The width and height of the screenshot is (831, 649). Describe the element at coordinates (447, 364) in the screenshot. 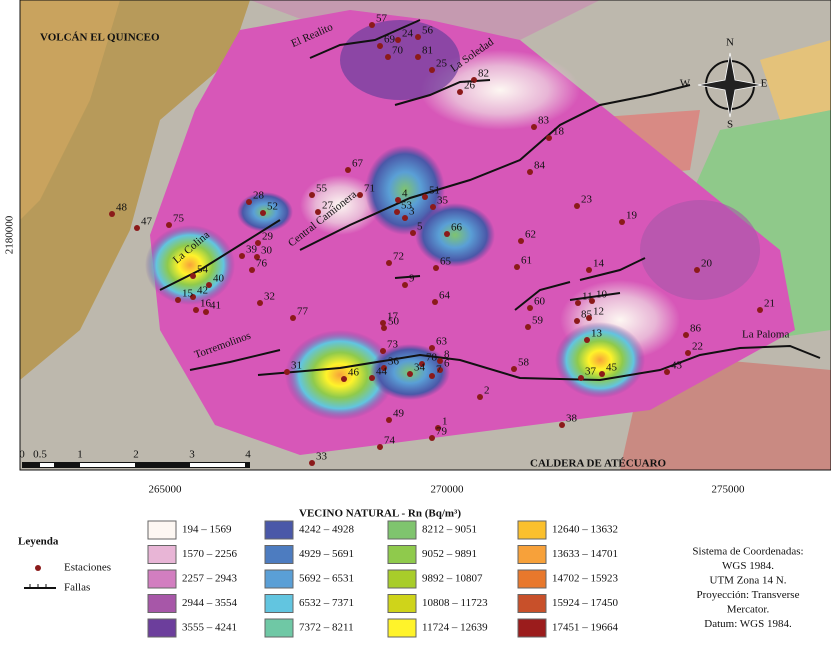

I see `station-label: 6` at that location.